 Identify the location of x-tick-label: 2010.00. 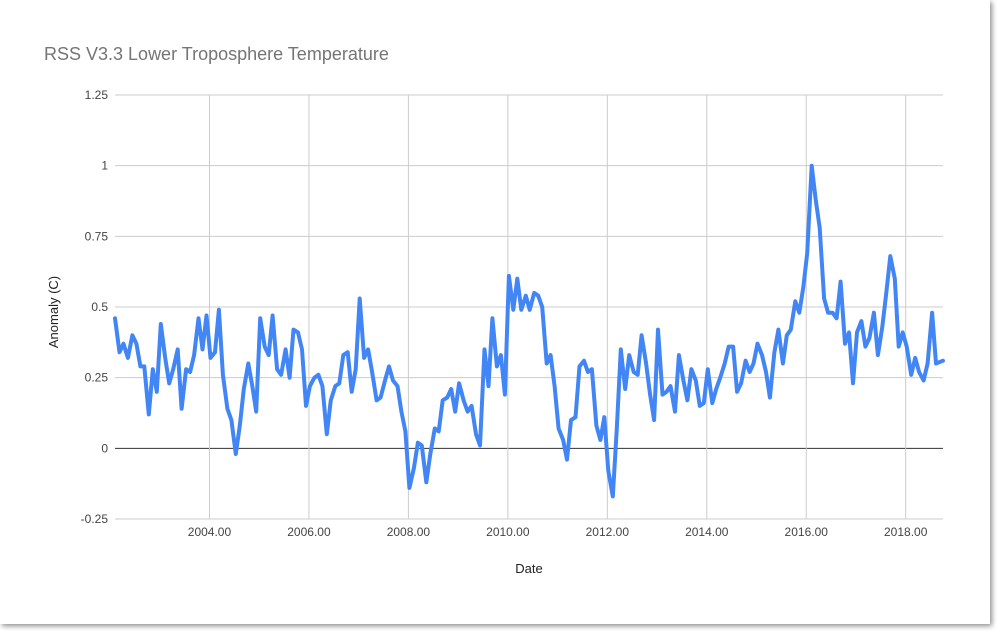
(508, 532).